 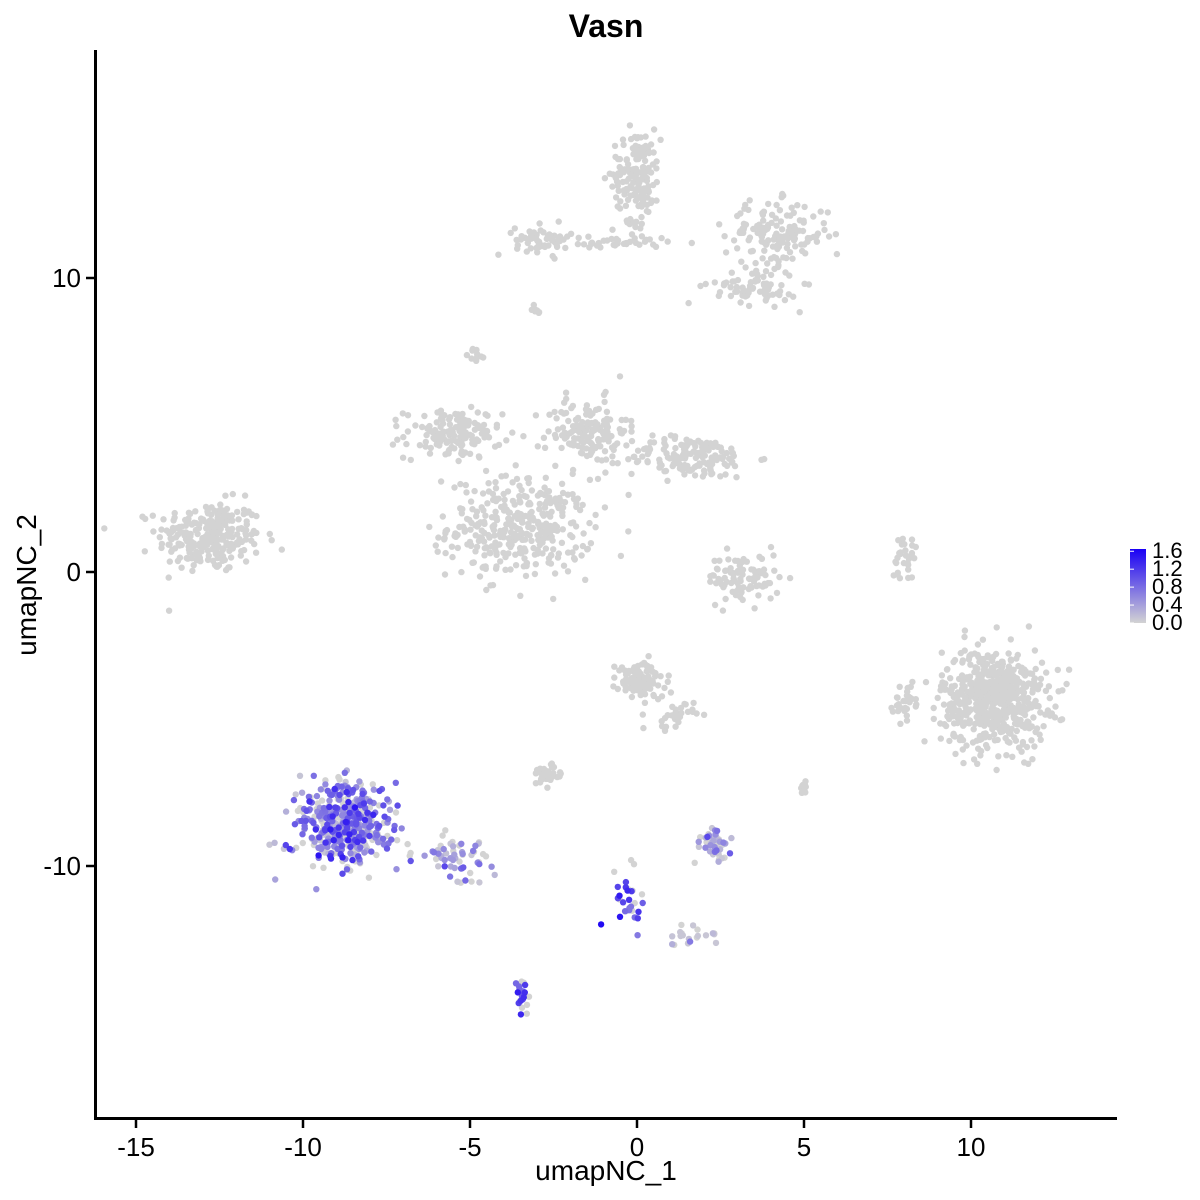 I want to click on legend-colorbar, so click(x=1138, y=586).